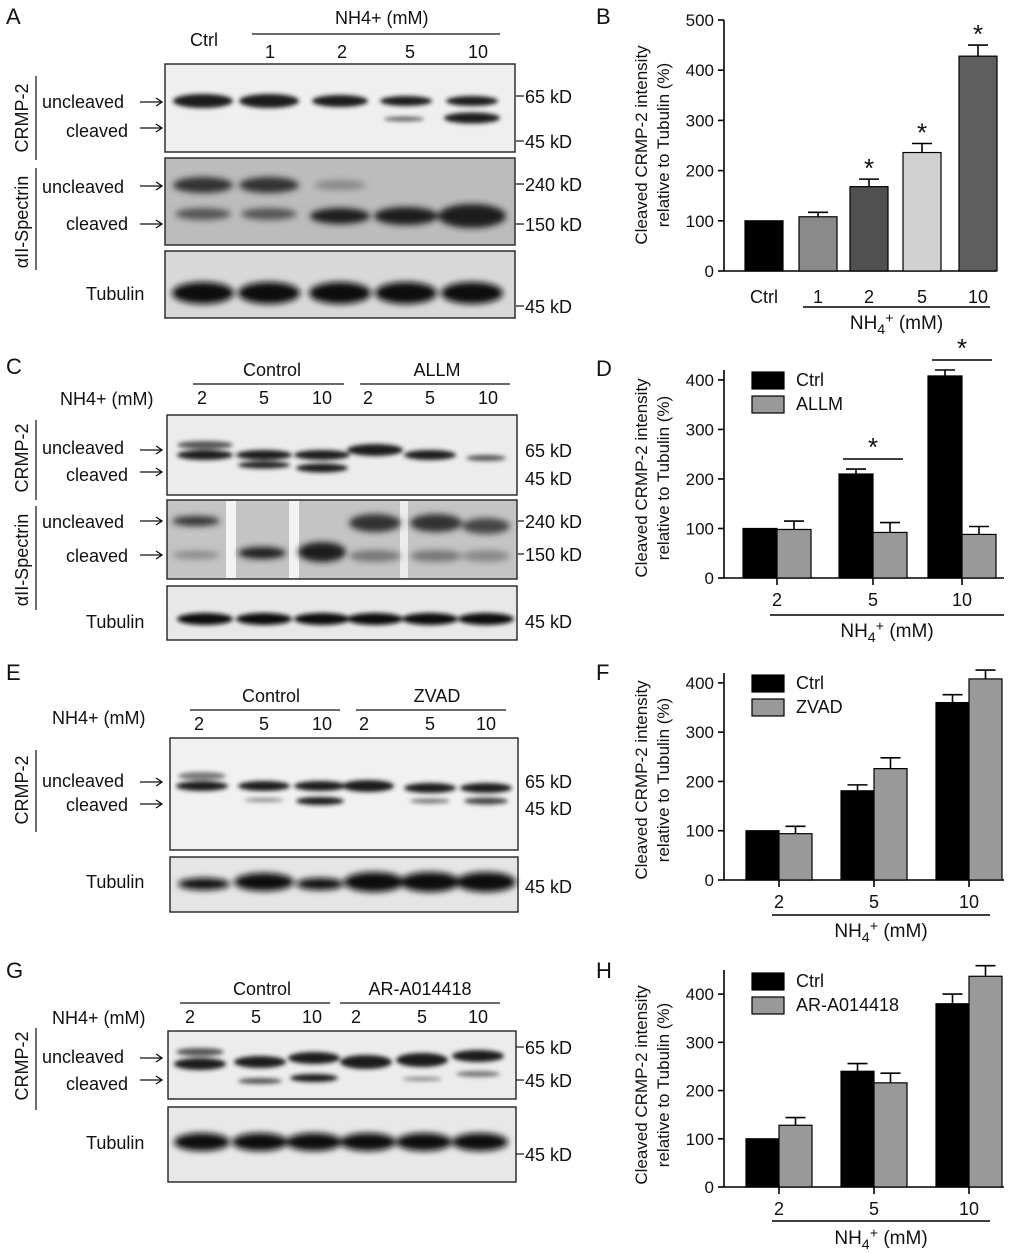  What do you see at coordinates (419, 989) in the screenshot?
I see `group-label: AR-A014418` at bounding box center [419, 989].